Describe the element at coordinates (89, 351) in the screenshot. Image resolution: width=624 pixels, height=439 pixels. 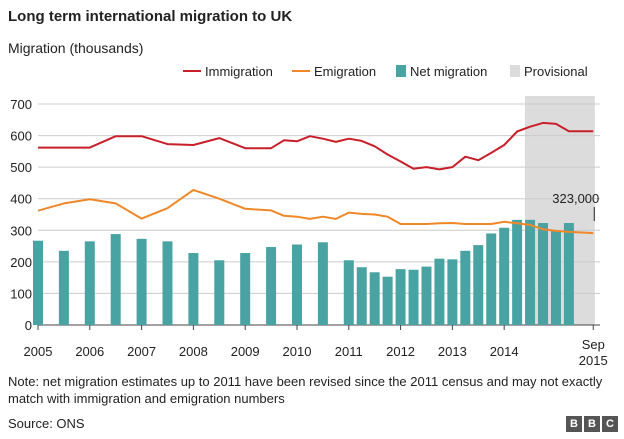
I see `x-tick-label: 2006` at that location.